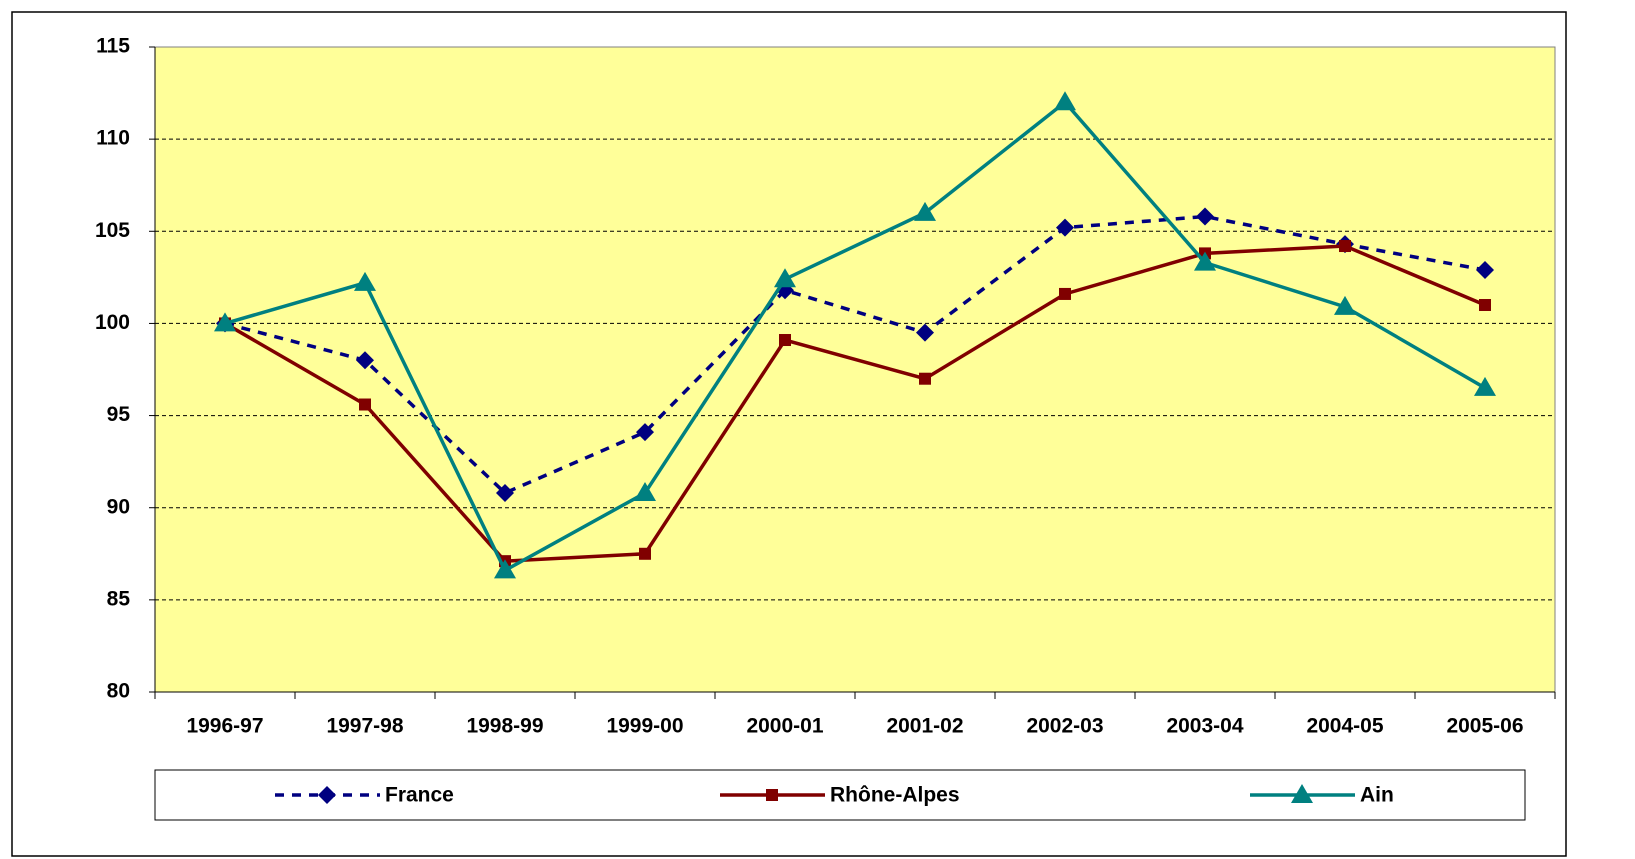 The width and height of the screenshot is (1635, 859). Describe the element at coordinates (112, 230) in the screenshot. I see `y-tick-label: 105` at that location.